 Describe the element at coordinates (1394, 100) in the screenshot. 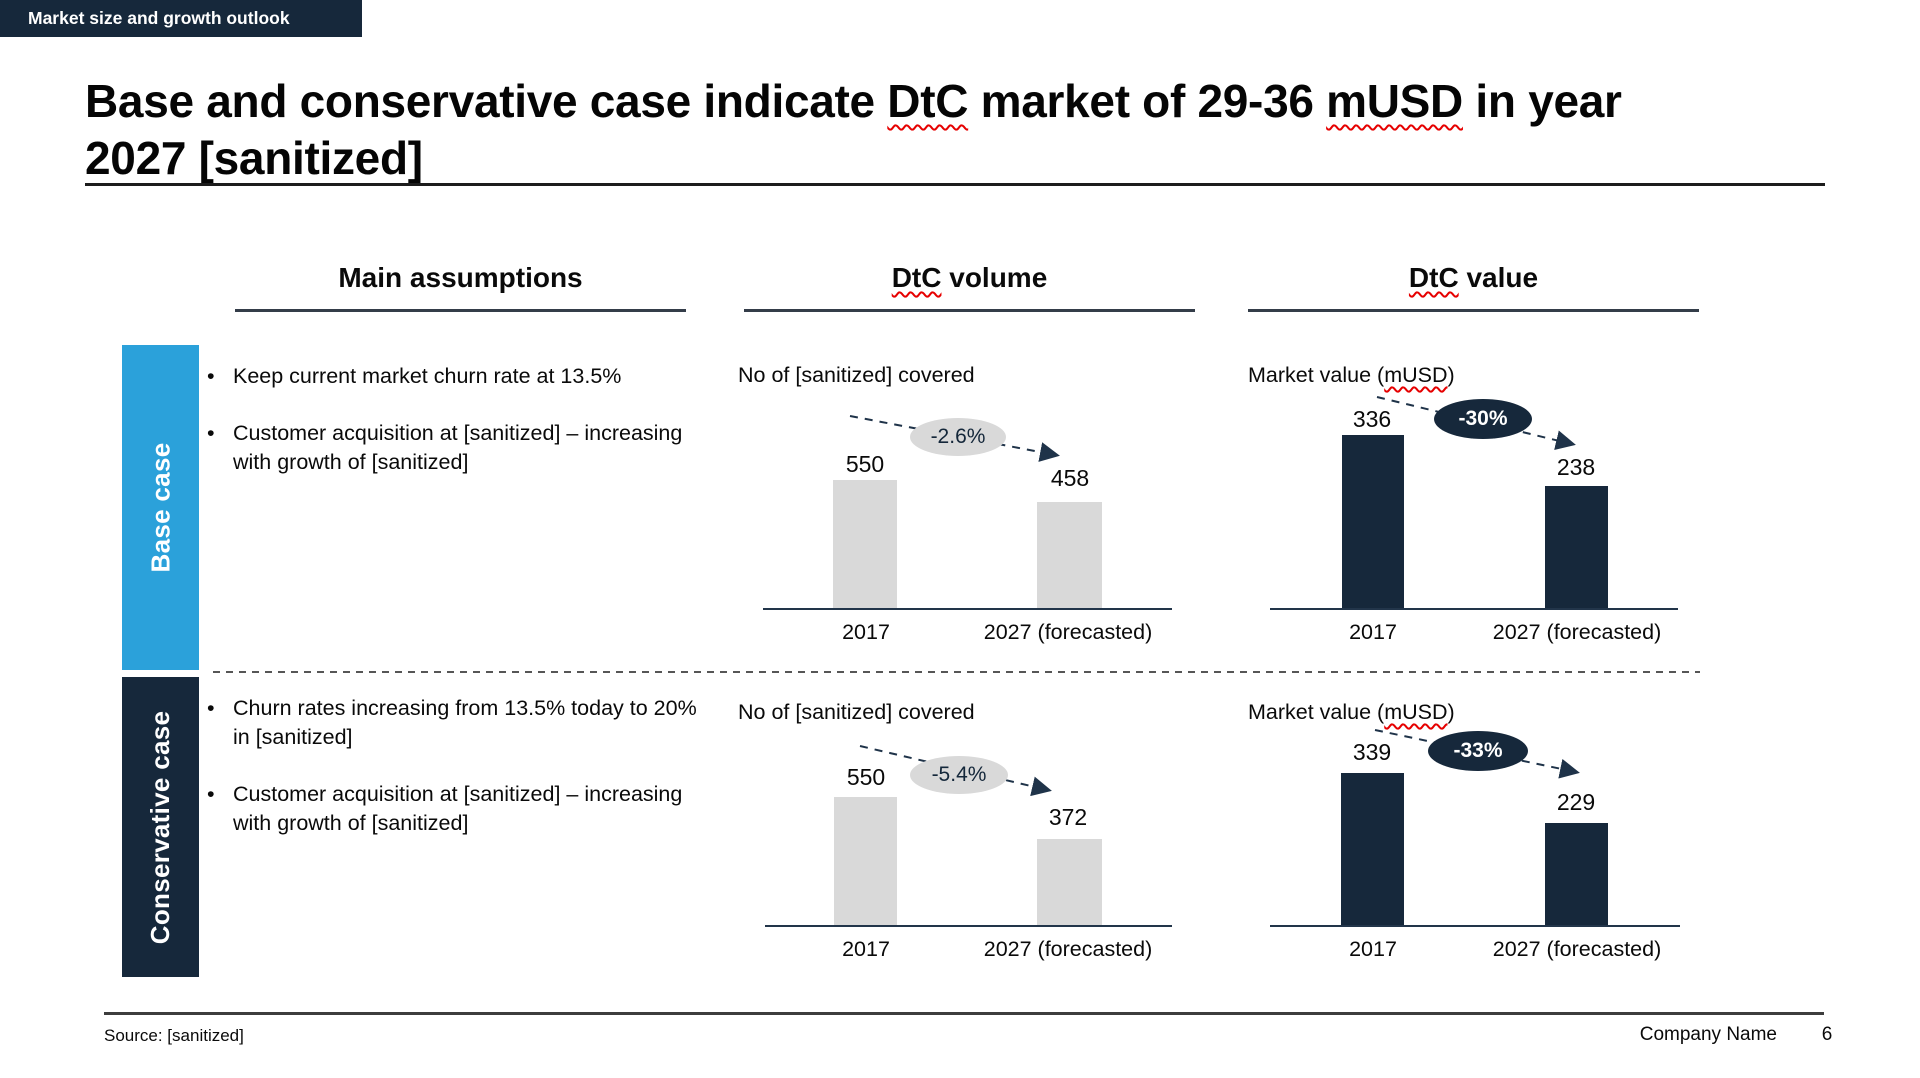

I see `title-text-squiggled: mUSD` at that location.